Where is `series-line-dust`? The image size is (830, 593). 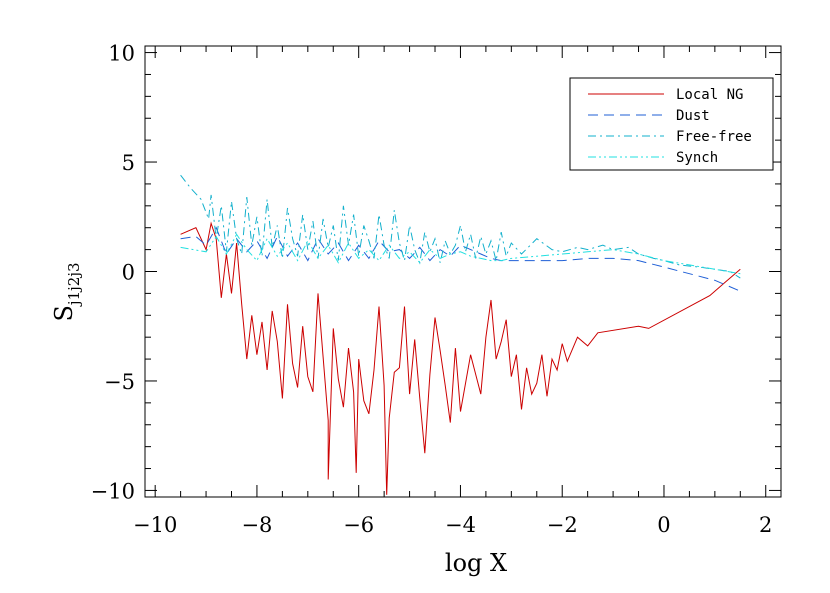 series-line-dust is located at coordinates (460, 259).